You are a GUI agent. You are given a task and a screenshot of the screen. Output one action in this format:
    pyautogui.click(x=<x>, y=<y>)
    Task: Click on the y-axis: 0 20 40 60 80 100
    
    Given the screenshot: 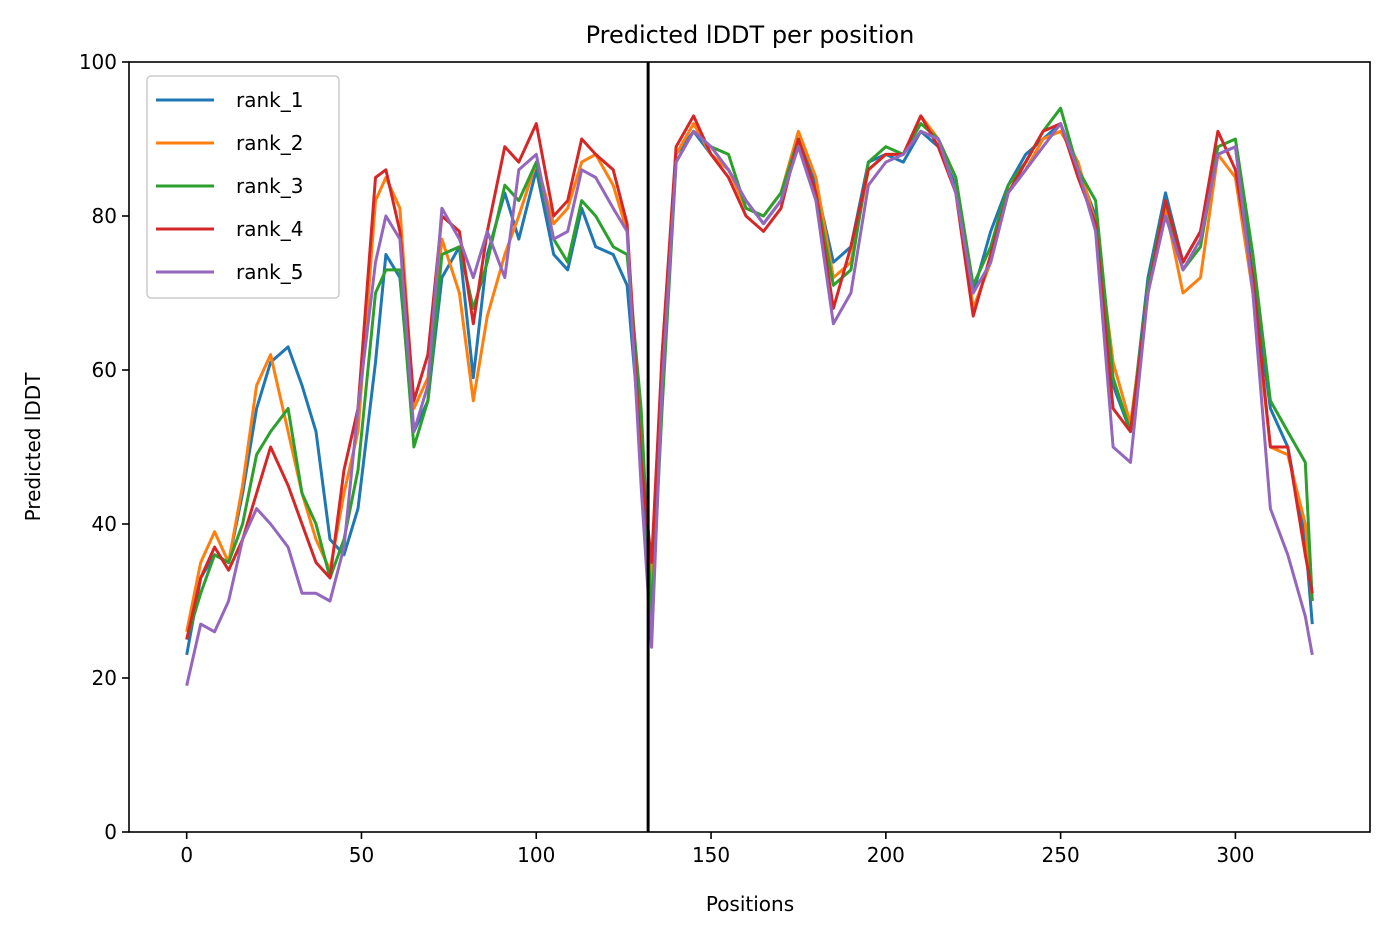 What is the action you would take?
    pyautogui.click(x=104, y=447)
    